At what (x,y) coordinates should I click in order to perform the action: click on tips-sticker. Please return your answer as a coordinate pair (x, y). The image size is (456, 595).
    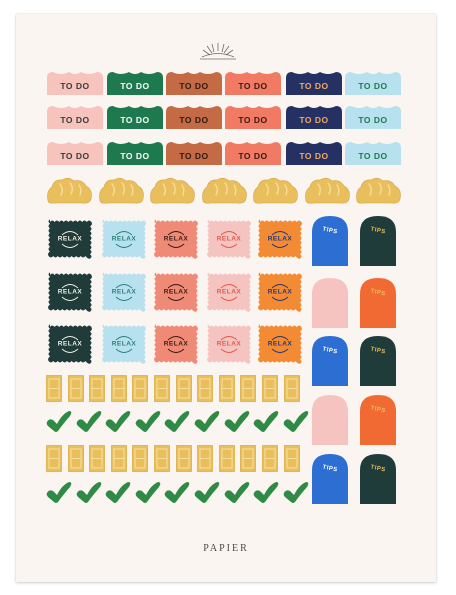
    Looking at the image, I should click on (330, 420).